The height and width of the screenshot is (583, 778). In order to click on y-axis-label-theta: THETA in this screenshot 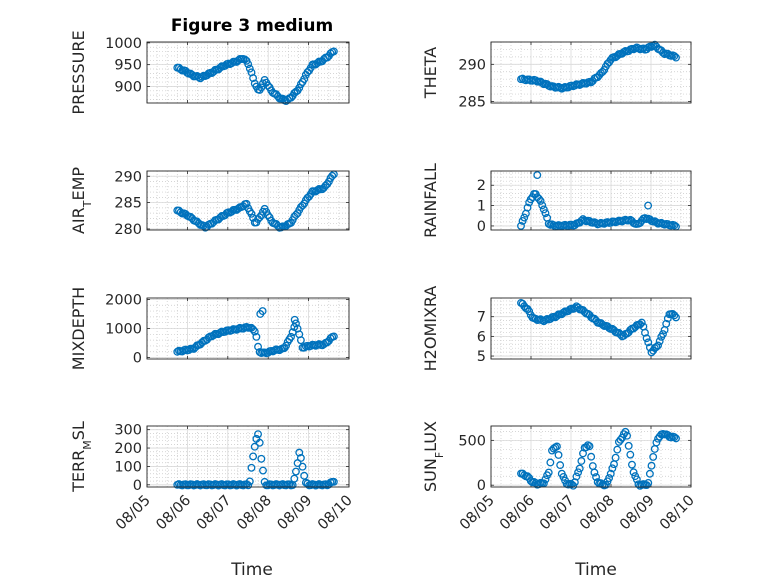, I will do `click(430, 73)`.